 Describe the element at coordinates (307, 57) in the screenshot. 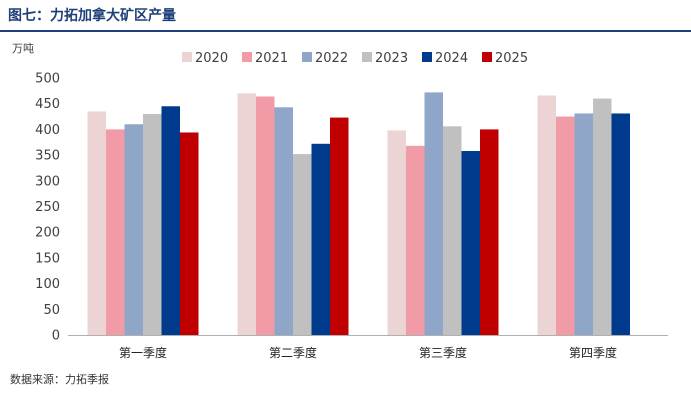

I see `legend-swatch-2022` at that location.